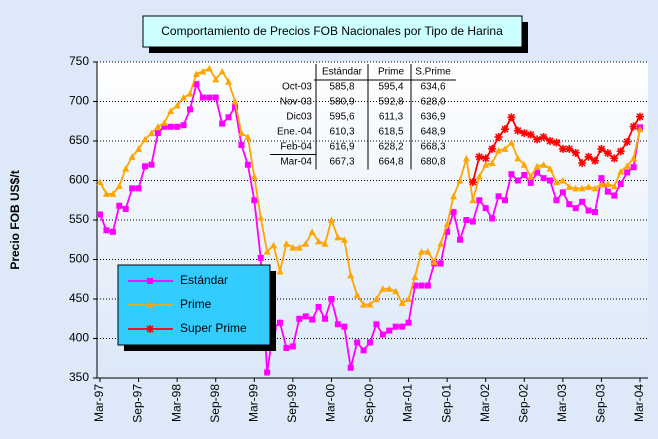  Describe the element at coordinates (204, 280) in the screenshot. I see `legend-label: Estándar` at that location.